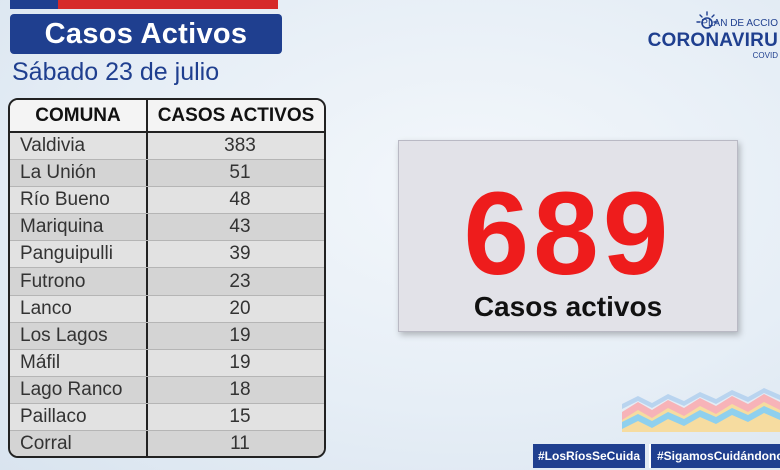  I want to click on comuna-cell: Corral, so click(79, 443).